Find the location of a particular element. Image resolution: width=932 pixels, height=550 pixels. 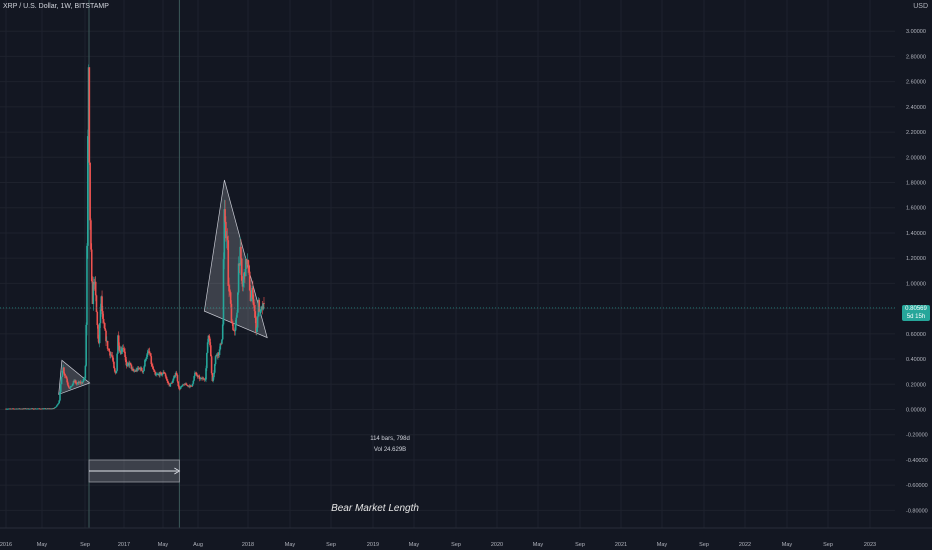

measure-info: 114 bars, 798d Vol 24.629B is located at coordinates (390, 445).